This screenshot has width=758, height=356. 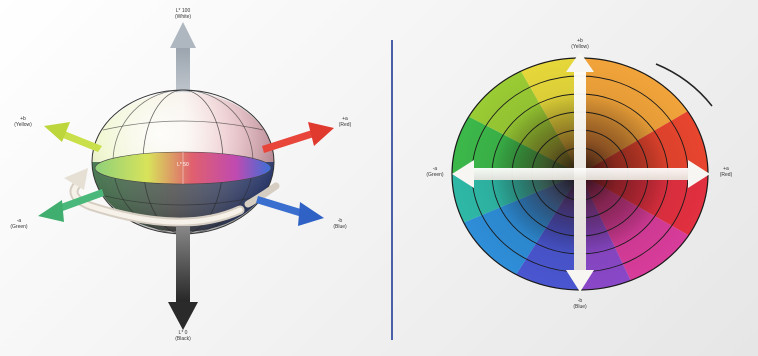 I want to click on label-l-minus: L* 0 (Black), so click(x=183, y=336).